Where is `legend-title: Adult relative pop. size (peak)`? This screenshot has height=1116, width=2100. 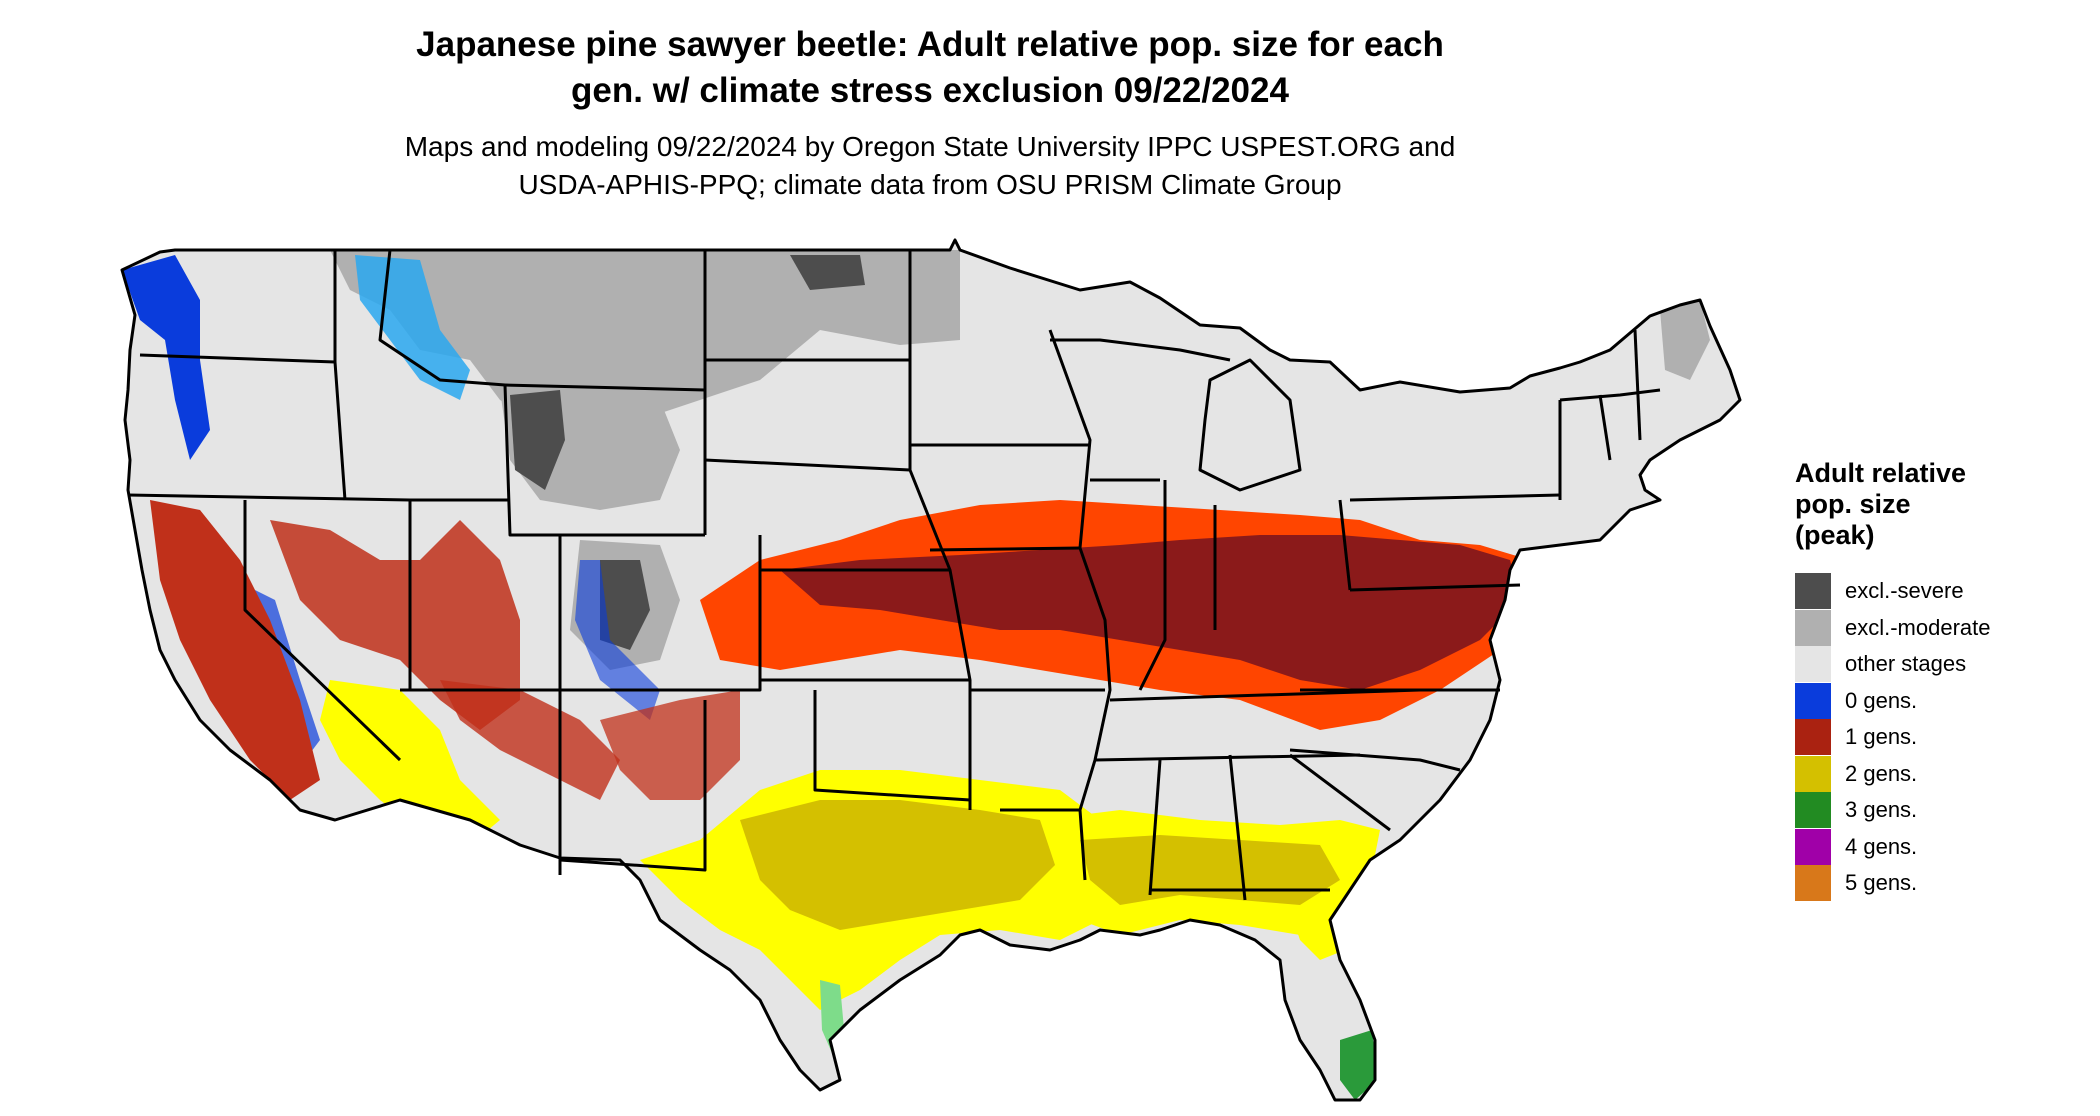 legend-title: Adult relative pop. size (peak) is located at coordinates (1893, 504).